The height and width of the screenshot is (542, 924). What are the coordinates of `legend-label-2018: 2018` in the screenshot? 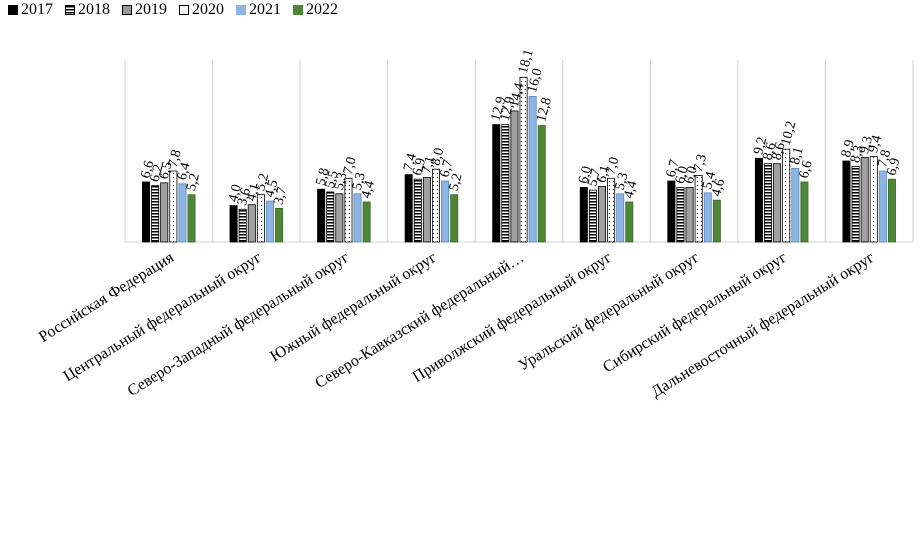 It's located at (94, 9).